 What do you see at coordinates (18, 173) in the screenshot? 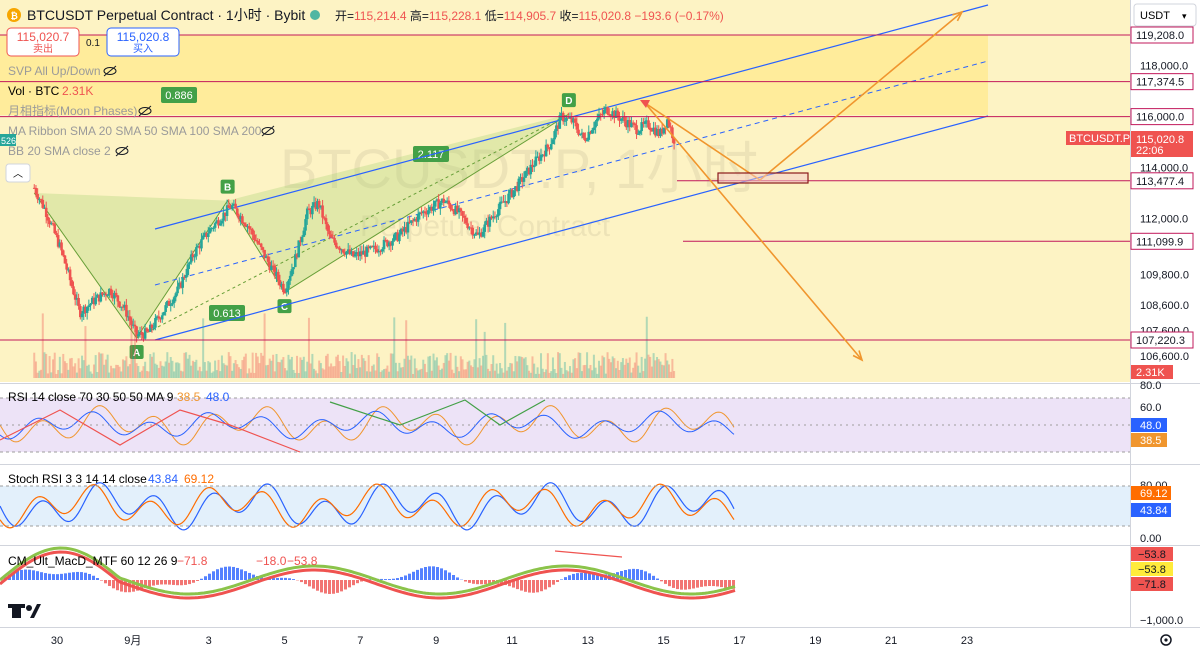
I see `collapse-legend-button: ︿` at bounding box center [18, 173].